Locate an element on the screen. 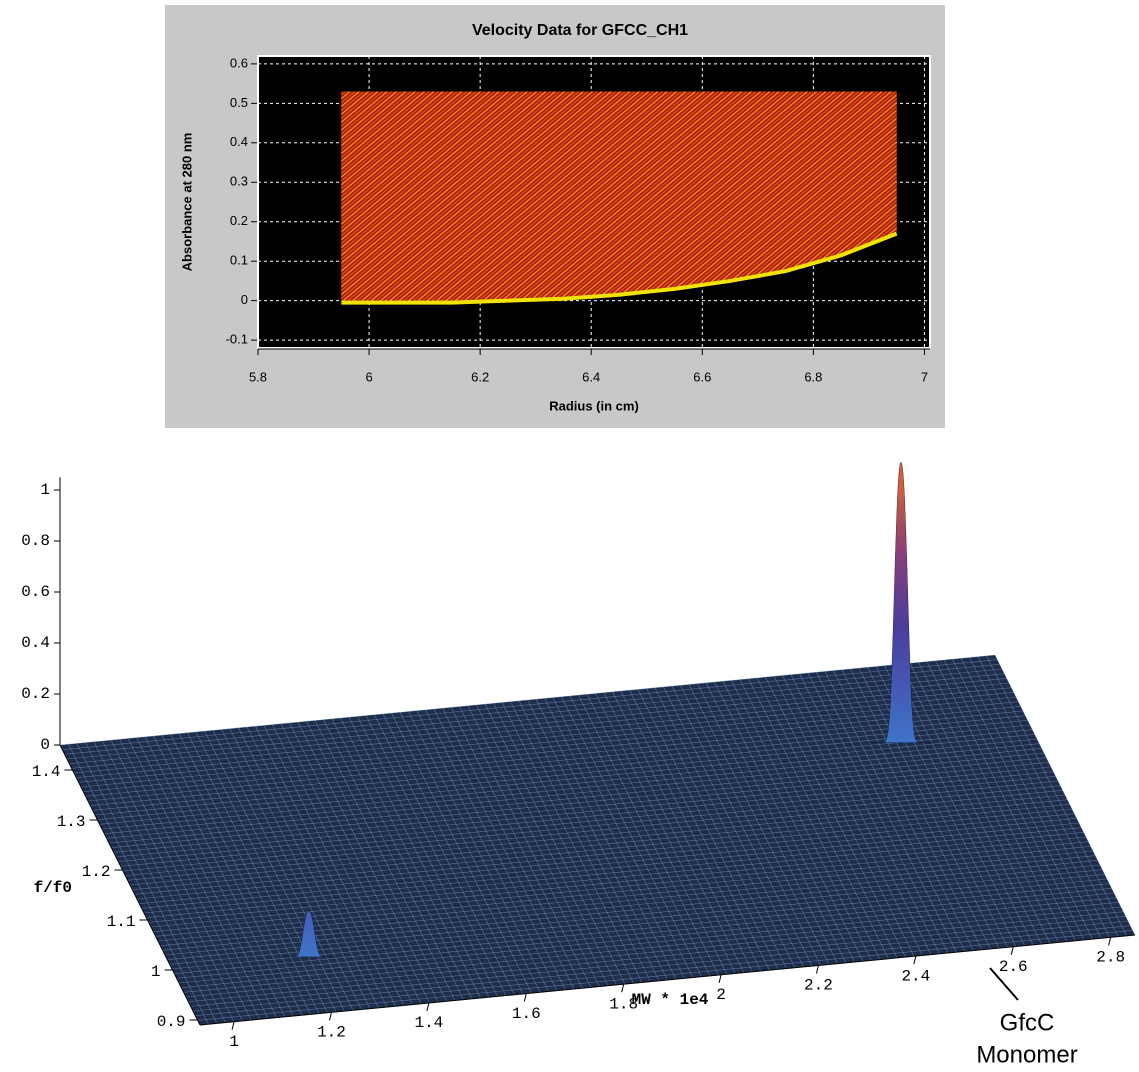  y-axis-3d is located at coordinates (130, 885).